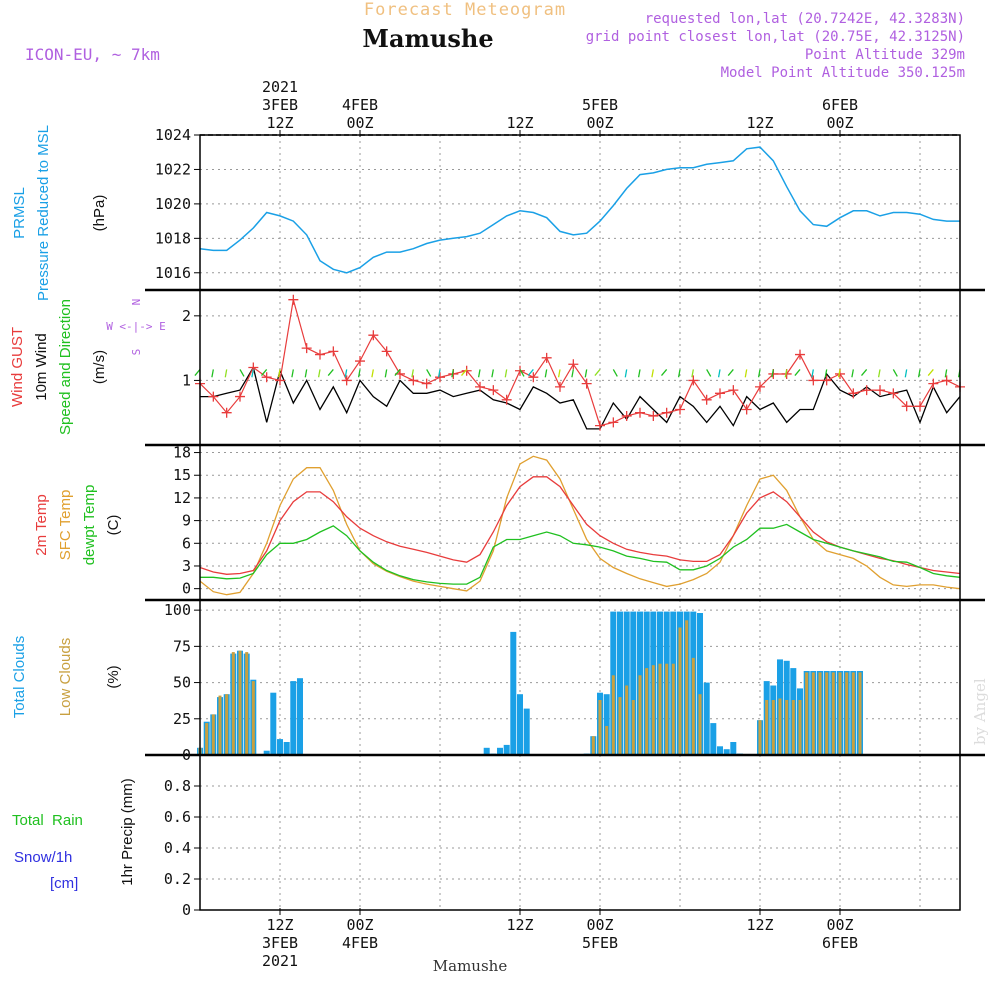 The height and width of the screenshot is (1000, 1000). I want to click on credit-watermark: by Angel, so click(980, 711).